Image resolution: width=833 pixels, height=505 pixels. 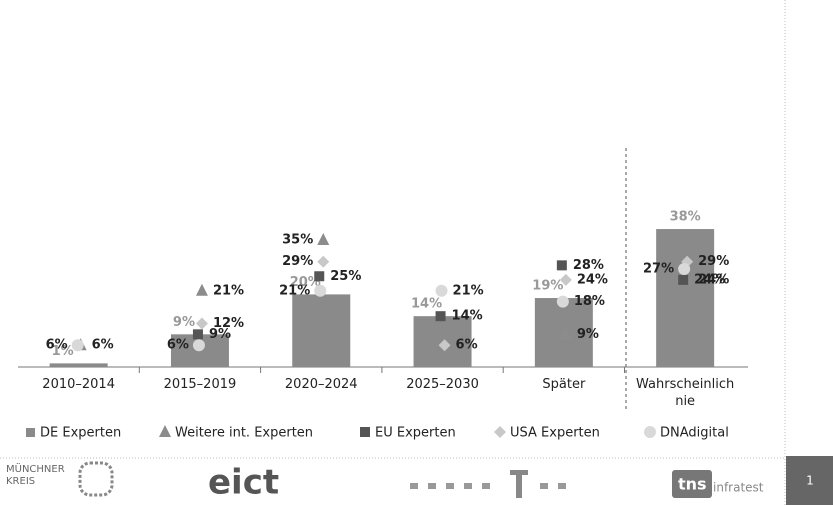 I want to click on bar-value-label: 20%, so click(x=305, y=282).